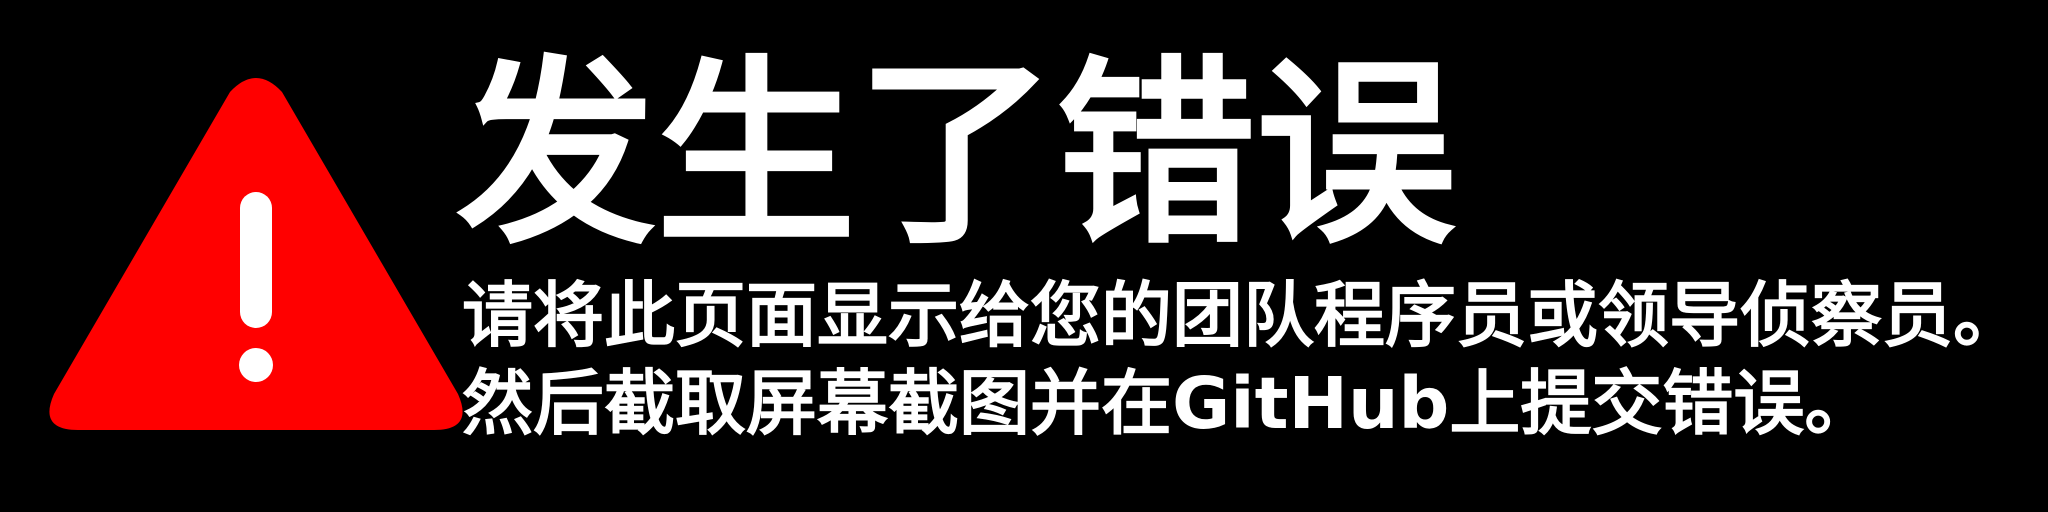  I want to click on exclamation-bar, so click(256, 260).